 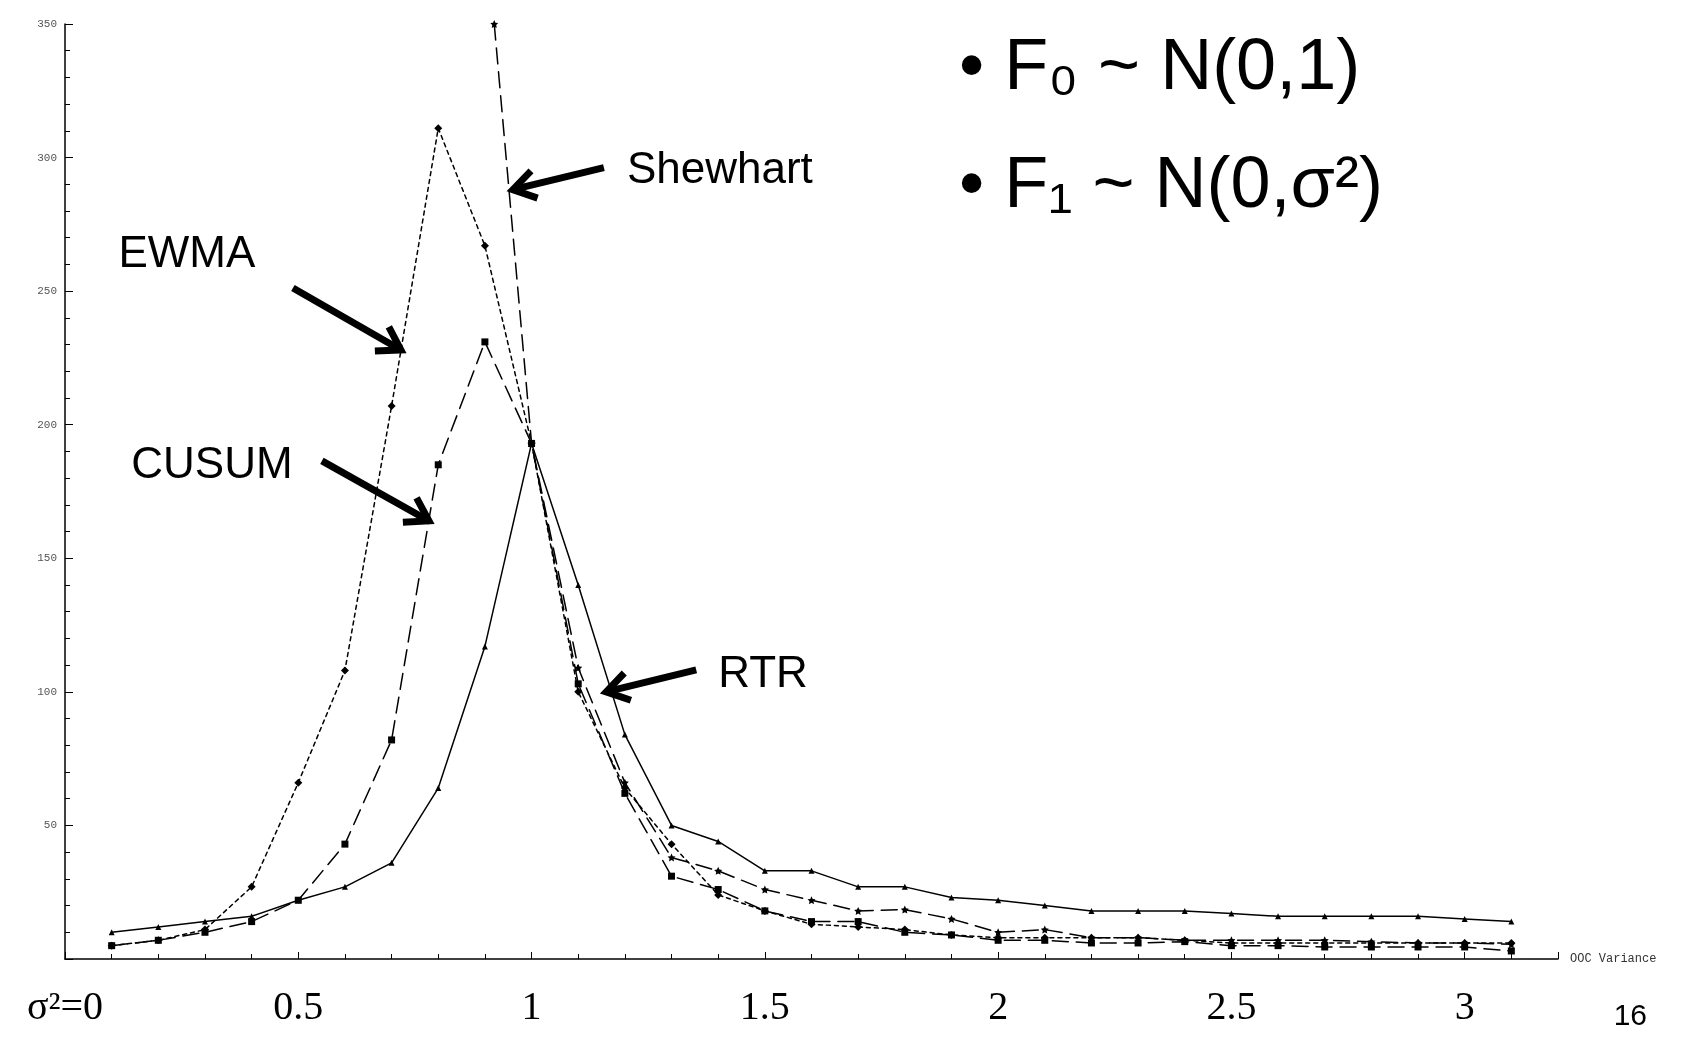 What do you see at coordinates (998, 1005) in the screenshot?
I see `x-tick-label: 2` at bounding box center [998, 1005].